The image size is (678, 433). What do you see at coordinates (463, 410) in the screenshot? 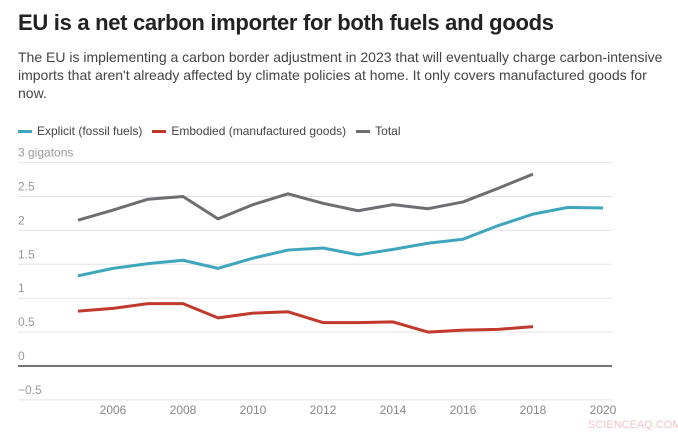
I see `x-tick-label: 2016` at bounding box center [463, 410].